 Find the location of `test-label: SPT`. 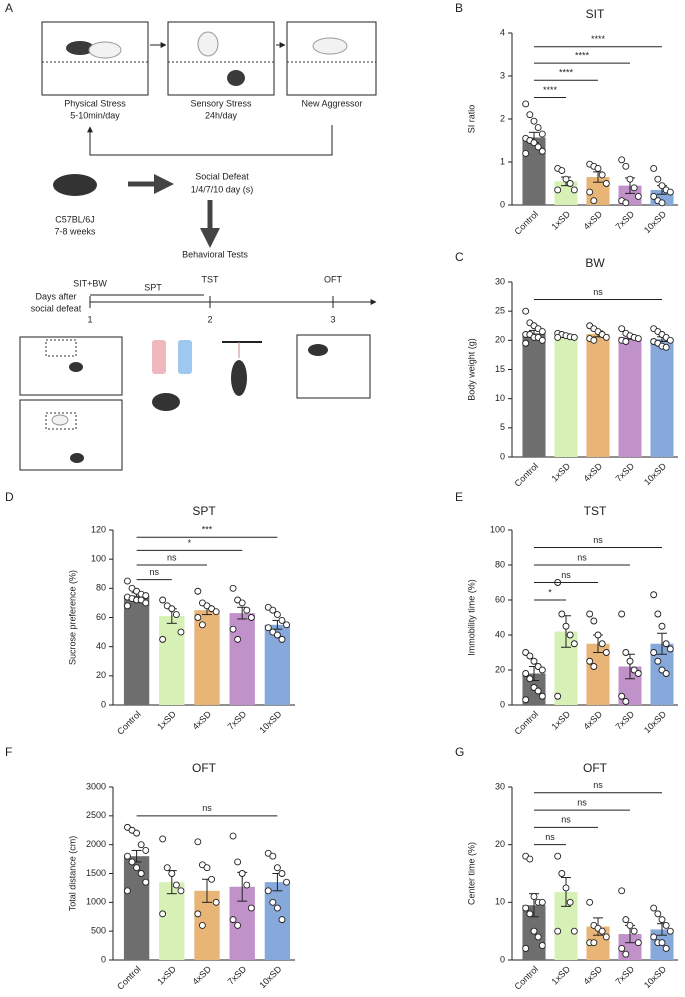

test-label: SPT is located at coordinates (153, 287).